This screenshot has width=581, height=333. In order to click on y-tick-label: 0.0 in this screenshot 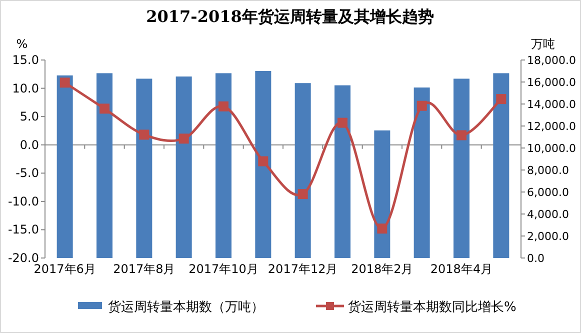, I will do `click(29, 145)`.